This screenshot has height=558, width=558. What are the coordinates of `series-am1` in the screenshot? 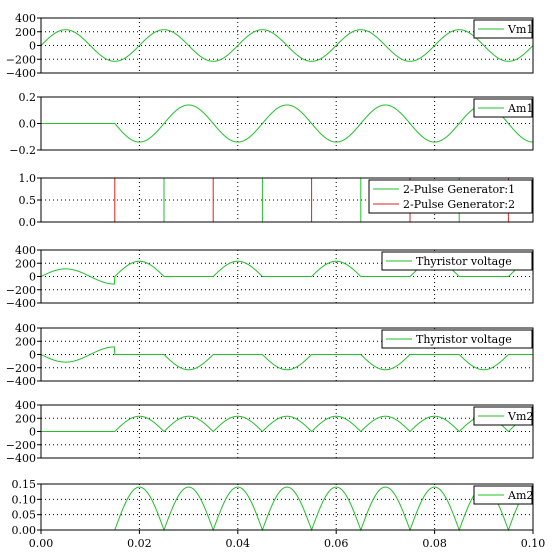 It's located at (287, 123).